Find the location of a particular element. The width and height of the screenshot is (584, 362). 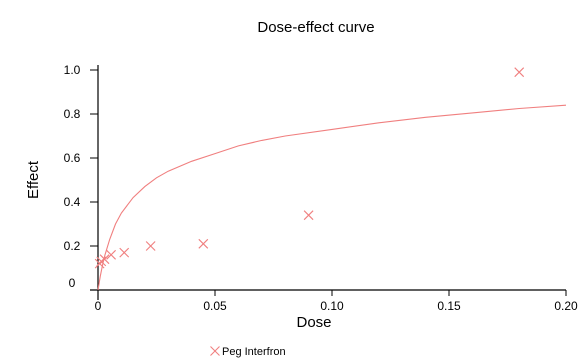

x-axis: 0 0.05 0.10 0.15 0.20 is located at coordinates (334, 301).